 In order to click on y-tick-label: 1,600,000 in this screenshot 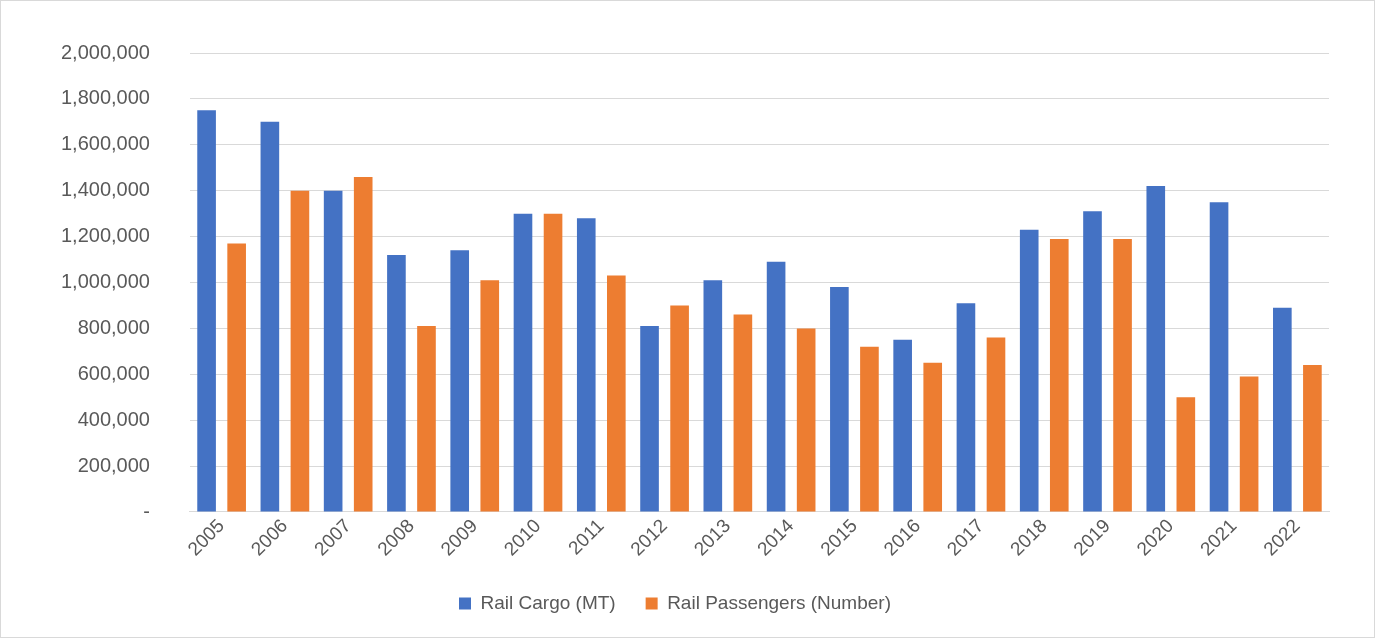, I will do `click(105, 143)`.